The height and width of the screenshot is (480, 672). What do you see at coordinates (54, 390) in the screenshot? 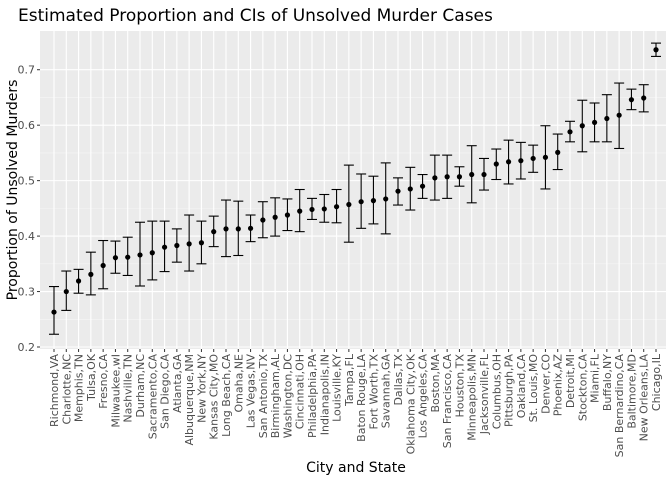
I see `x-tick-label: Richmond,VA` at bounding box center [54, 390].